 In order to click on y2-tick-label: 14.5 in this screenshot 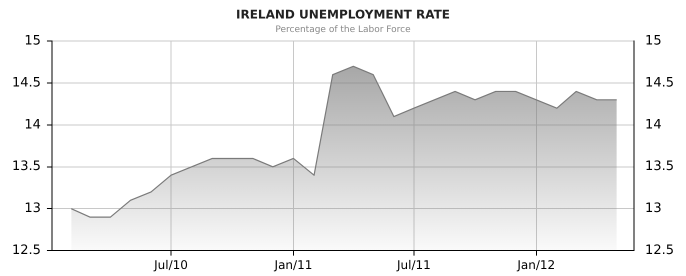, I will do `click(659, 82)`.